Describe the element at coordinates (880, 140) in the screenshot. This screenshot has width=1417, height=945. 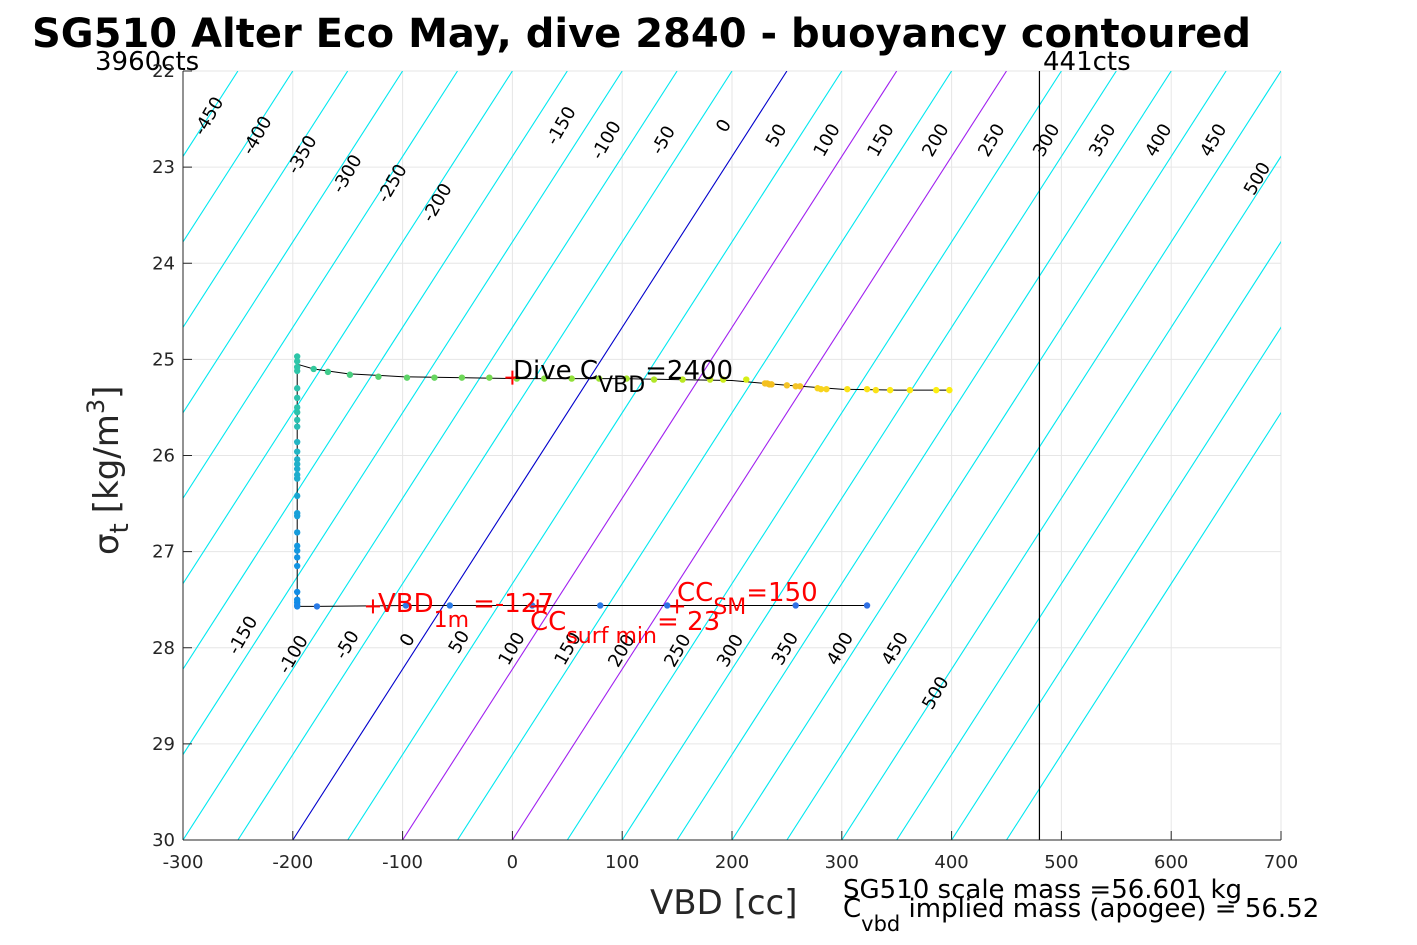
I see `contour-label: 150` at that location.